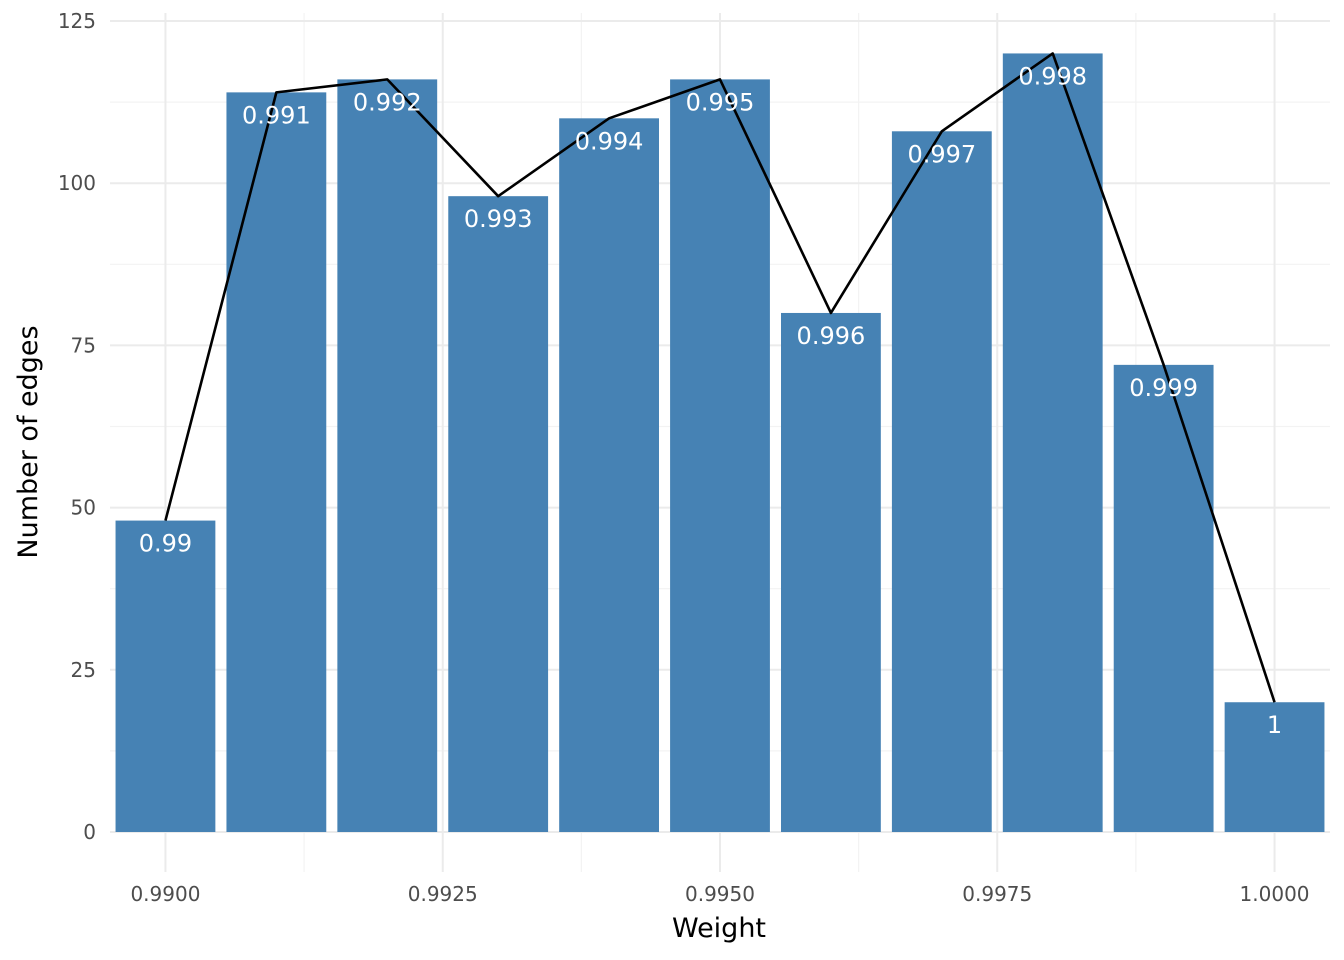  What do you see at coordinates (28, 441) in the screenshot?
I see `y-axis-title: Number of edges` at bounding box center [28, 441].